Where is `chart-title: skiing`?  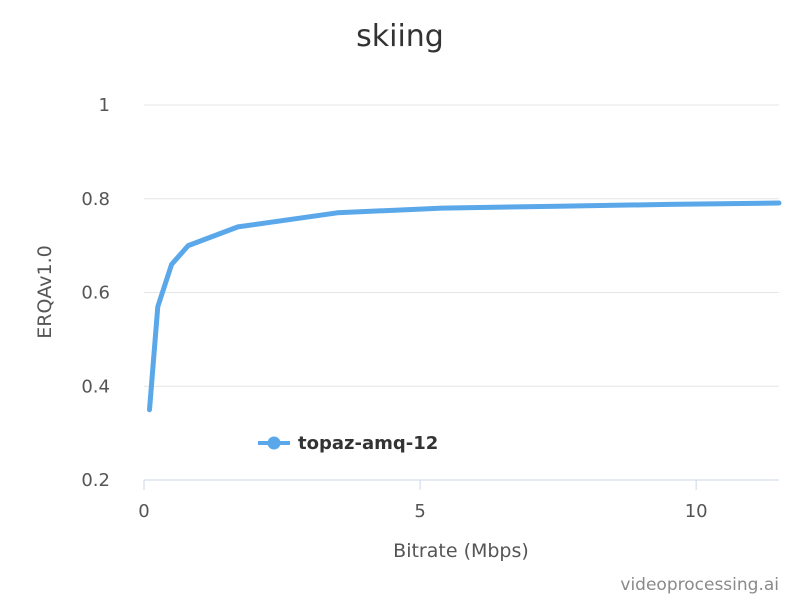
chart-title: skiing is located at coordinates (400, 36).